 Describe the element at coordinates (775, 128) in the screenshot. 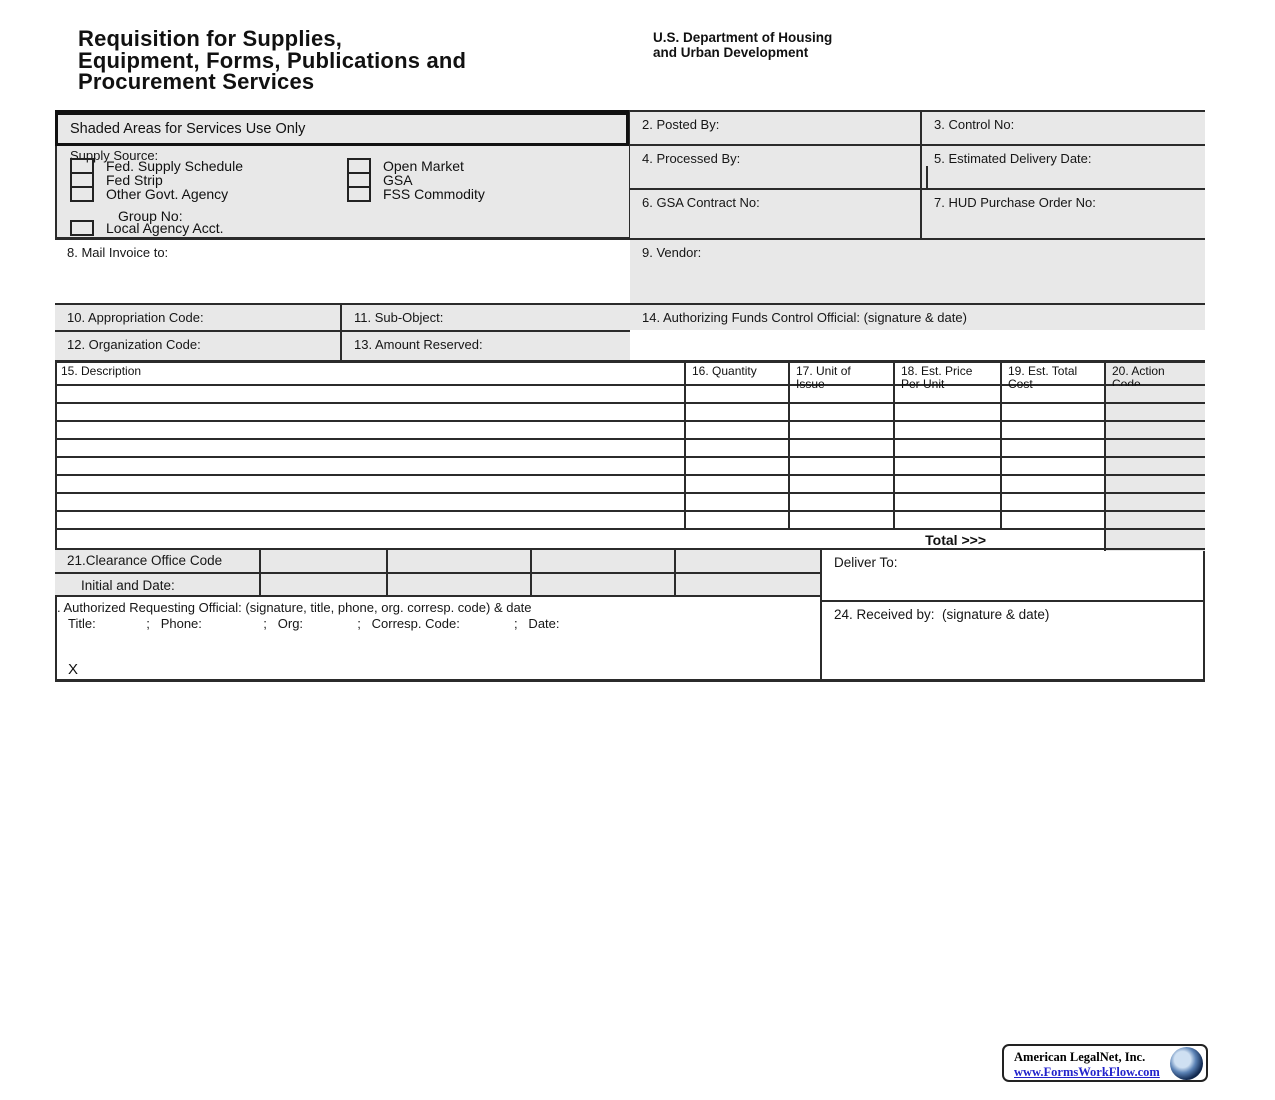

I see `field-posted-by: 2. Posted By:` at that location.